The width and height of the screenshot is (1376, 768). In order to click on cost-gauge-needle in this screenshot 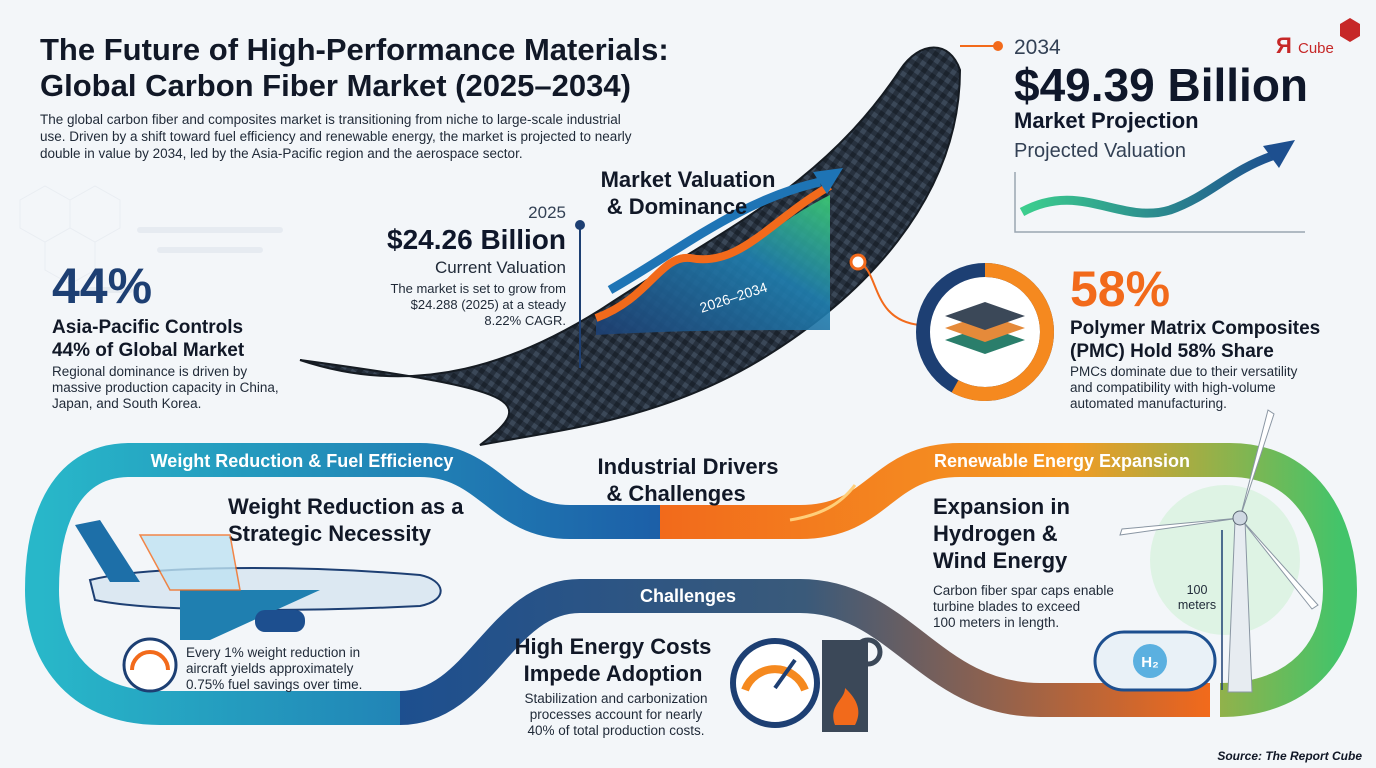, I will do `click(785, 674)`.